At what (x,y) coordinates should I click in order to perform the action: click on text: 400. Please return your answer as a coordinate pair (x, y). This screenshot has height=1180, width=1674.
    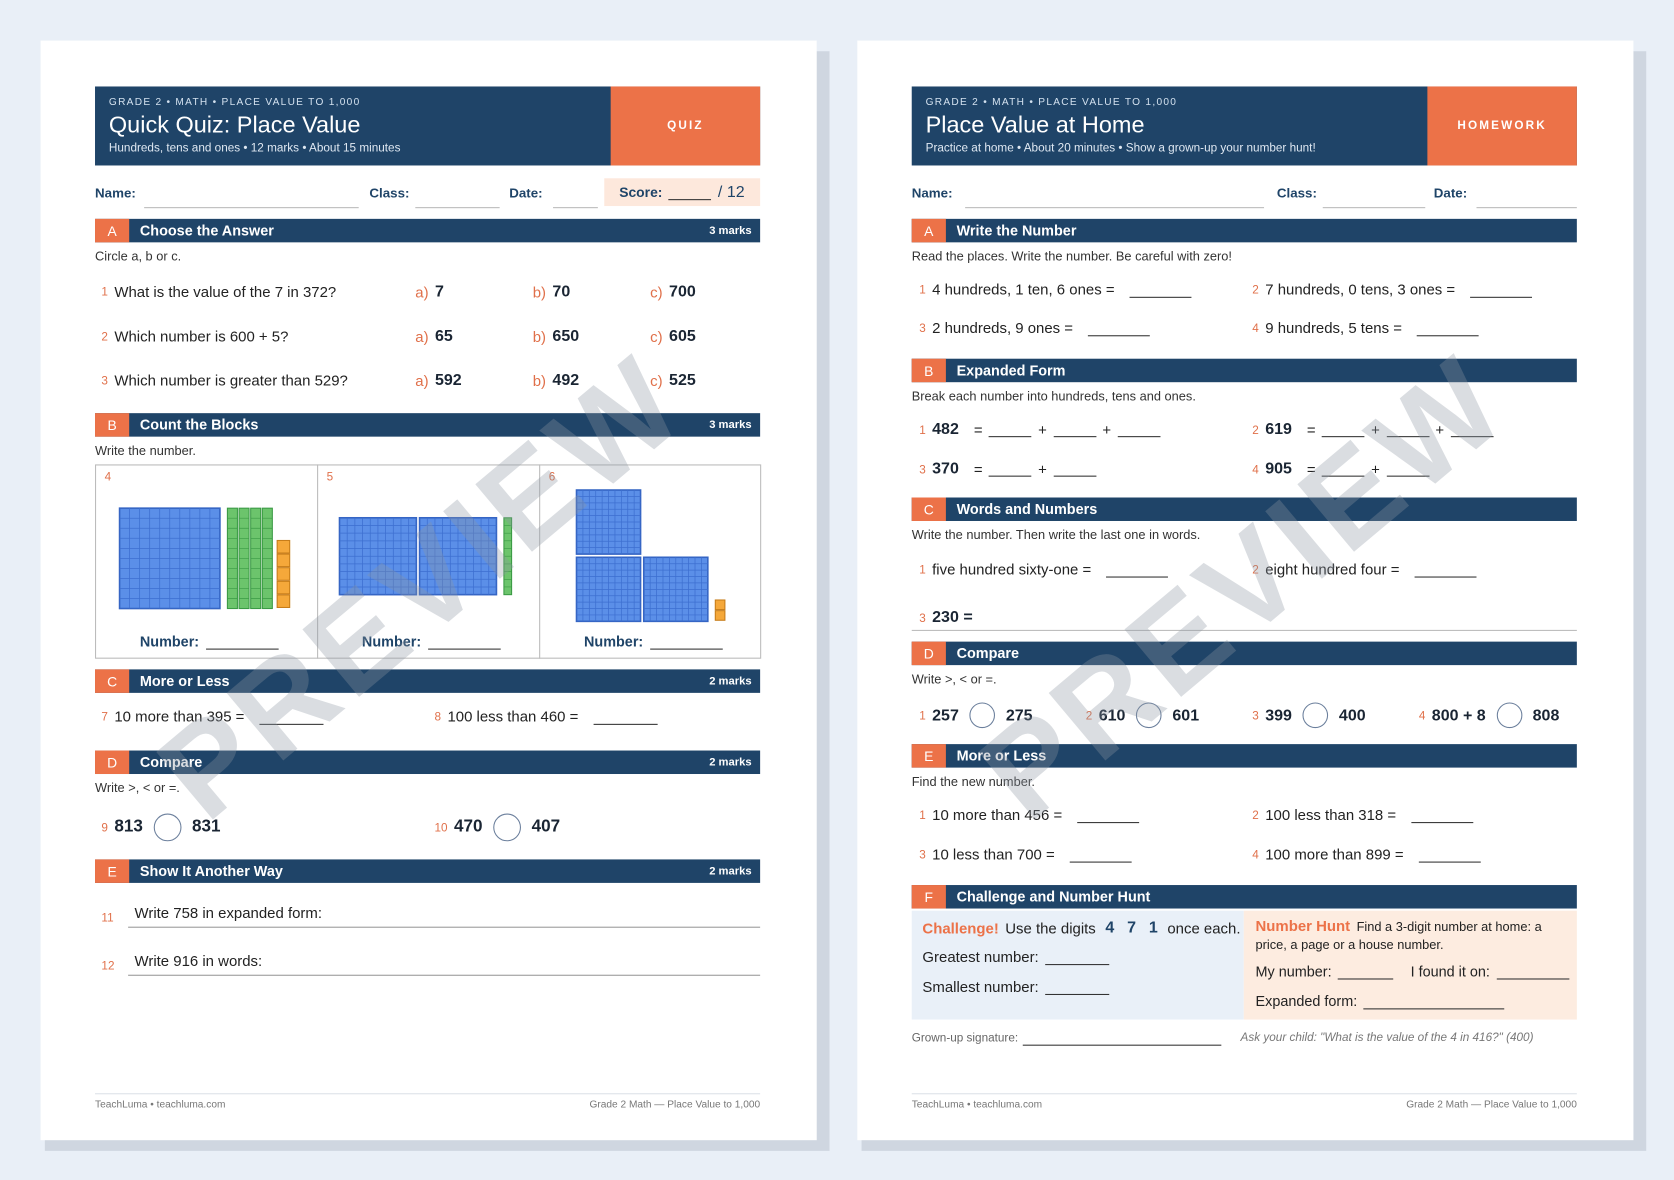
    Looking at the image, I should click on (1352, 715).